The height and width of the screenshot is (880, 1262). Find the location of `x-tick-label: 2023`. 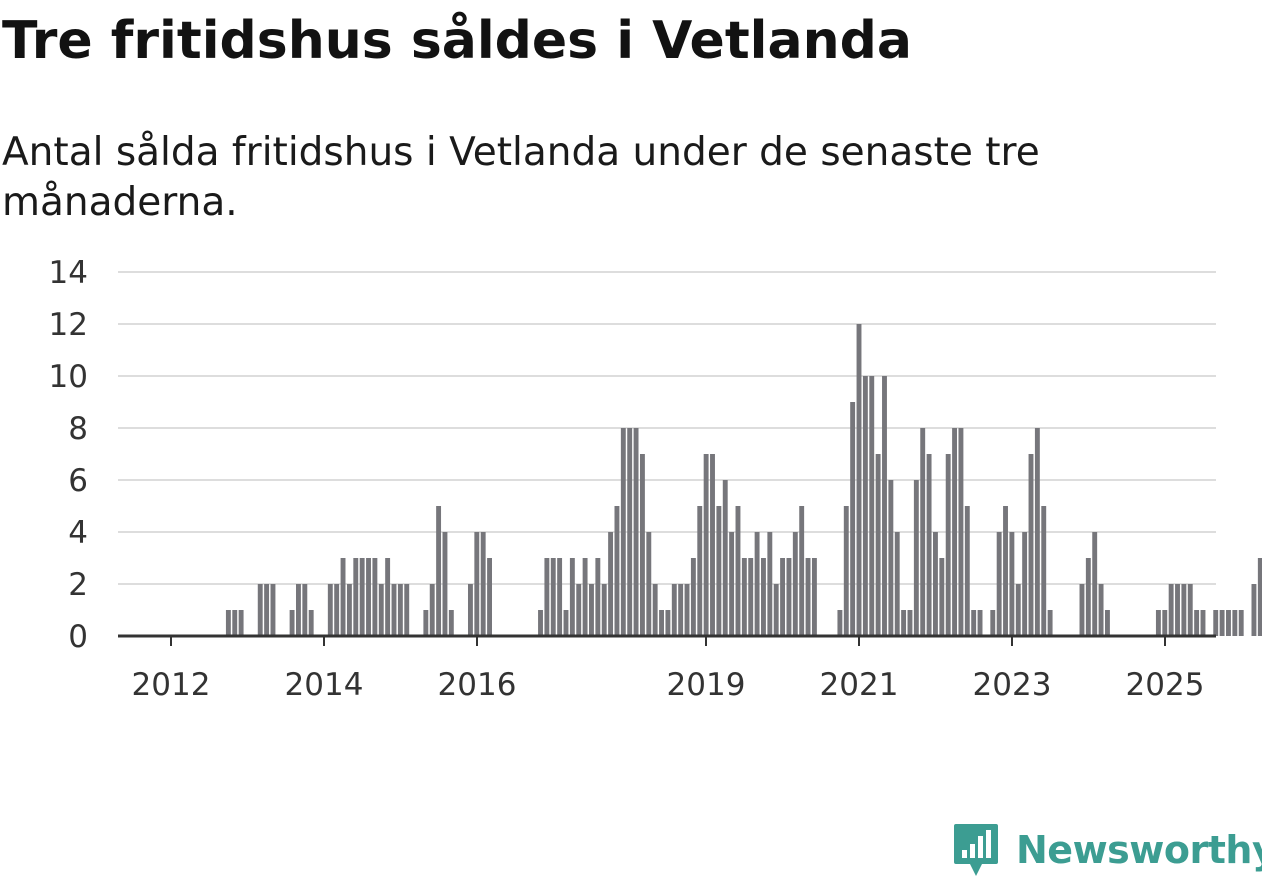

x-tick-label: 2023 is located at coordinates (1012, 685).